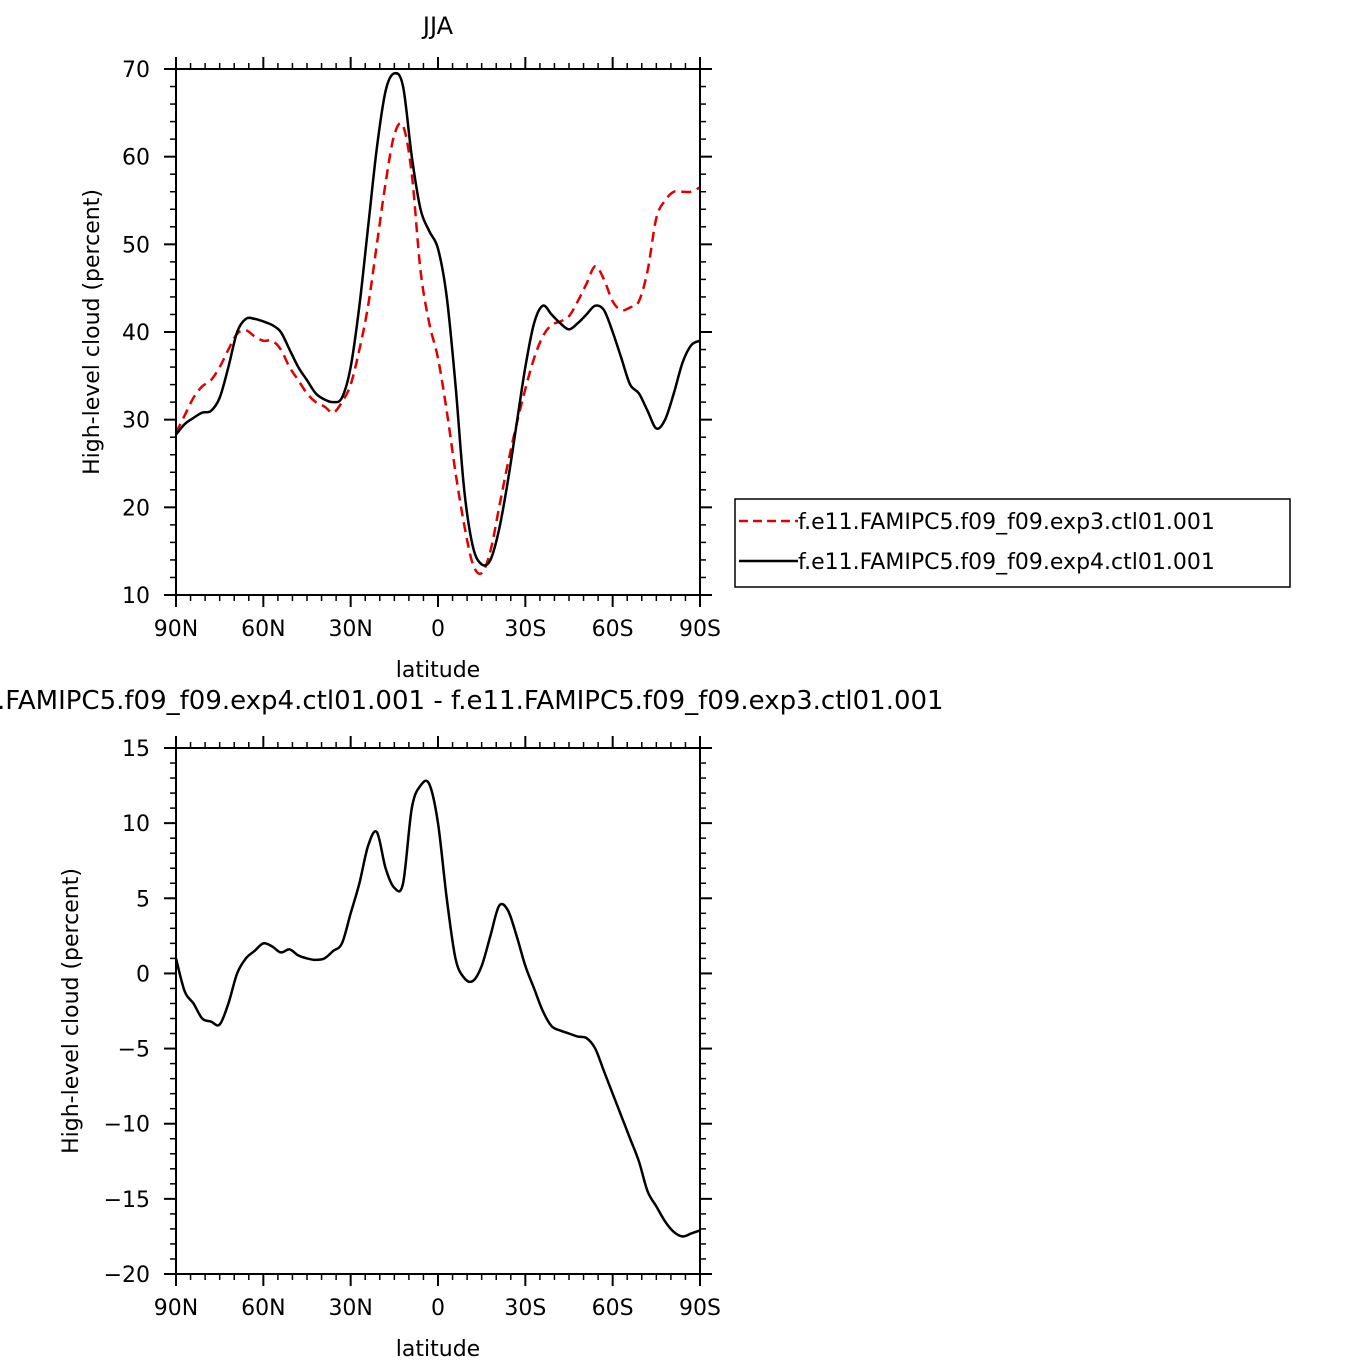  Describe the element at coordinates (263, 1308) in the screenshot. I see `bottom-x-tick-label: 60N` at that location.